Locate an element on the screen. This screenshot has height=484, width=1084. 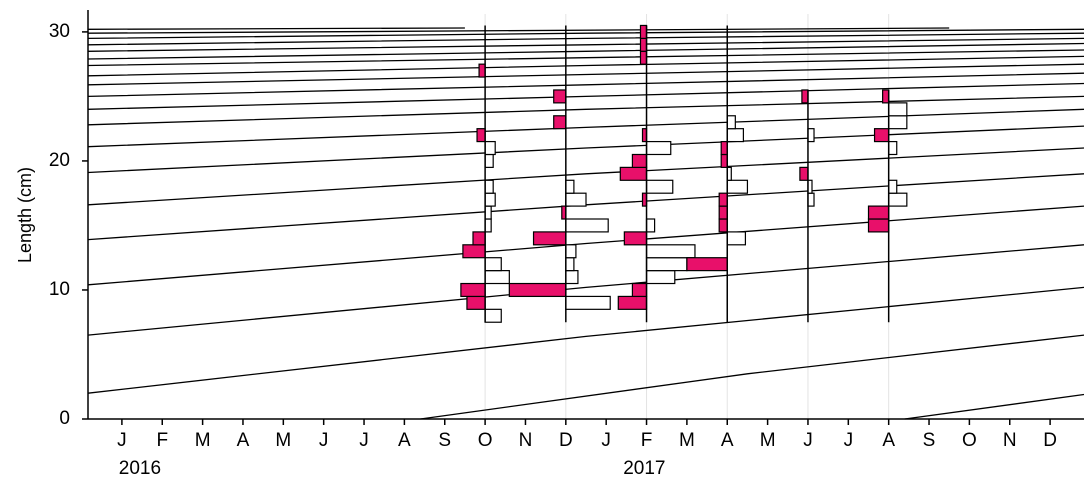
x-tick-label: O is located at coordinates (969, 440).